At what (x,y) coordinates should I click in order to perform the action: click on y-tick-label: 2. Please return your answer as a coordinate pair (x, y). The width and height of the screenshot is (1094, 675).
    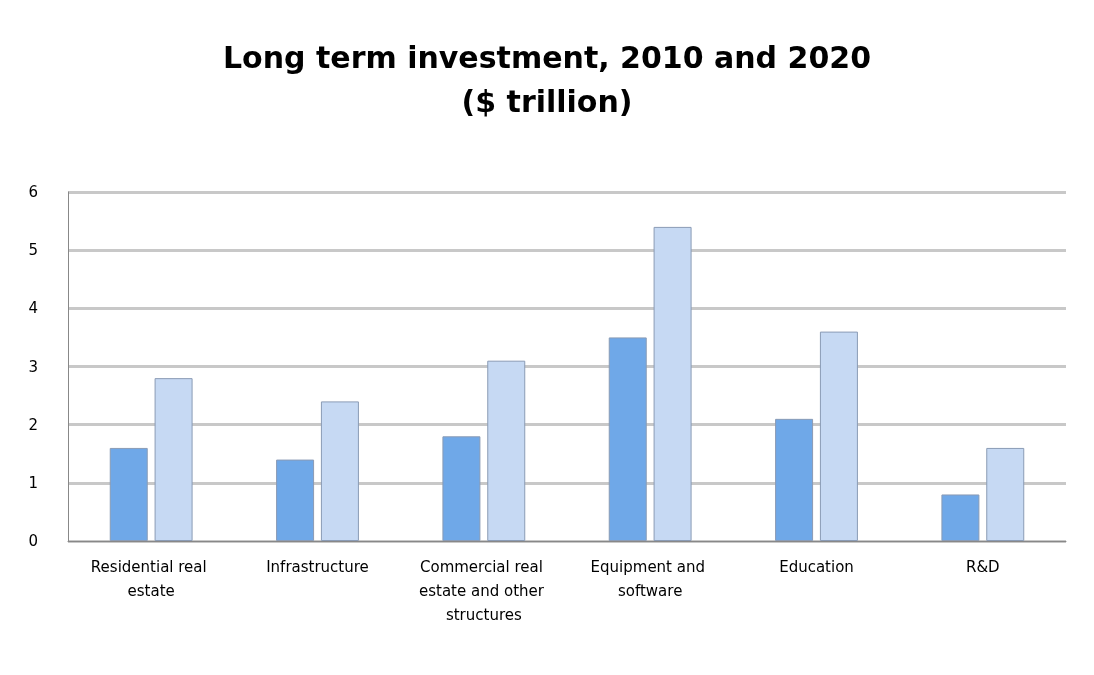
    Looking at the image, I should click on (33, 424).